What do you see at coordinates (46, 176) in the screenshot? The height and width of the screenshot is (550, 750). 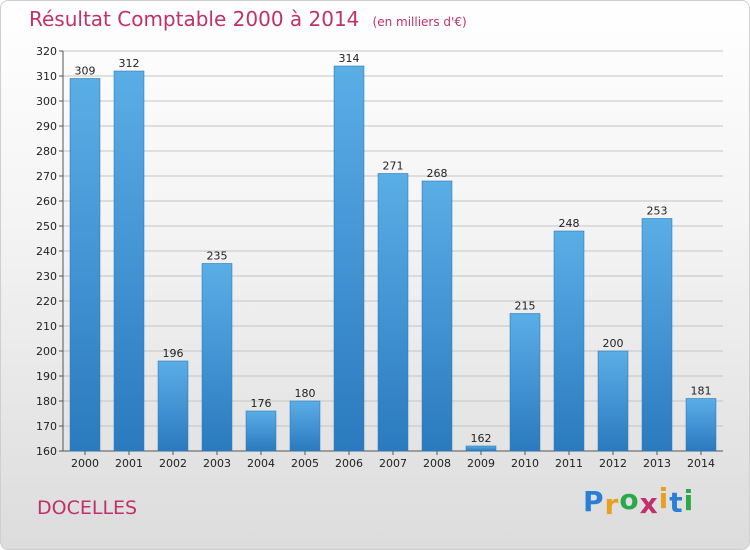 I see `y-tick-label: 270` at bounding box center [46, 176].